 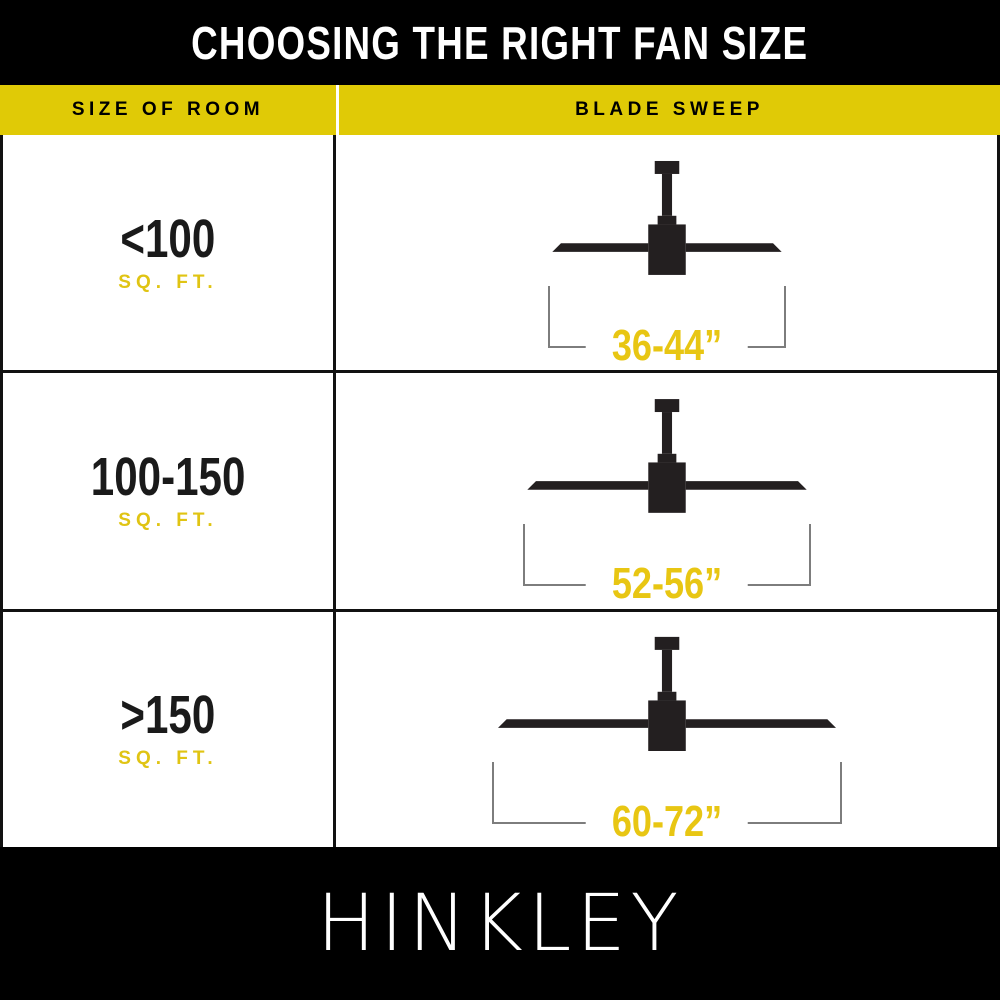 I want to click on room-size-value: >150, so click(x=168, y=715).